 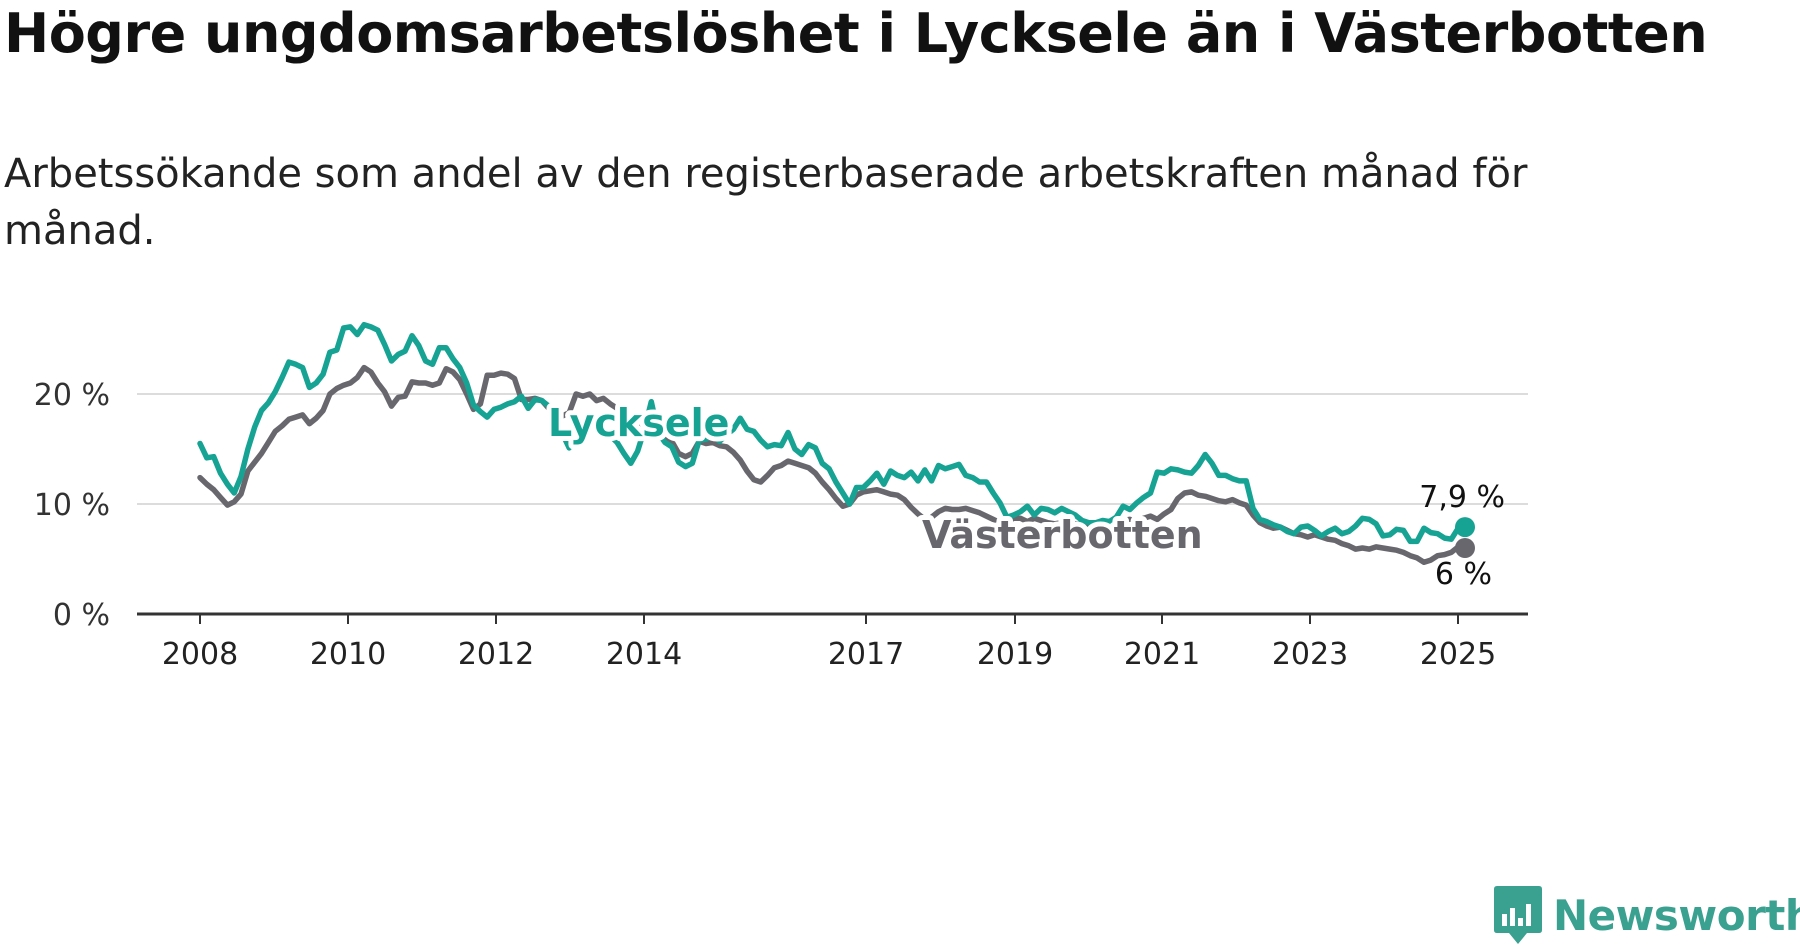 What do you see at coordinates (1676, 915) in the screenshot?
I see `brand-name: Newsworthy` at bounding box center [1676, 915].